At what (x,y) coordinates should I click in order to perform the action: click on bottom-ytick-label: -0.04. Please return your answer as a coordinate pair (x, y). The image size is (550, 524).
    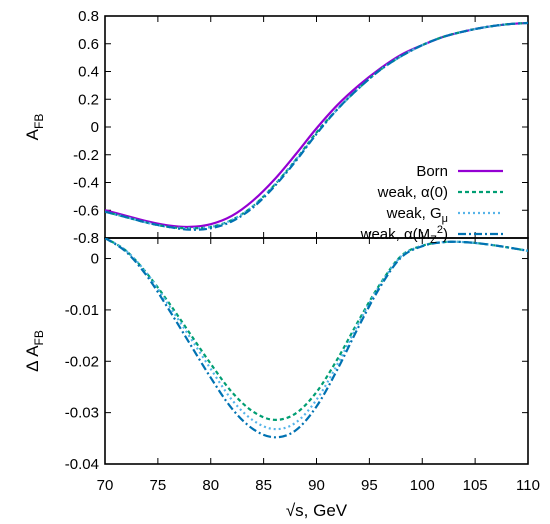
    Looking at the image, I should click on (82, 464).